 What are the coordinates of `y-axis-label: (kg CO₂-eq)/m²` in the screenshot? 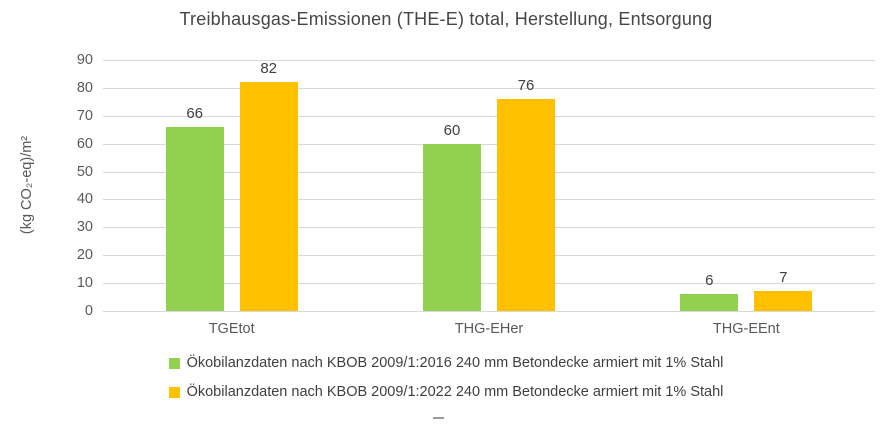 It's located at (27, 185).